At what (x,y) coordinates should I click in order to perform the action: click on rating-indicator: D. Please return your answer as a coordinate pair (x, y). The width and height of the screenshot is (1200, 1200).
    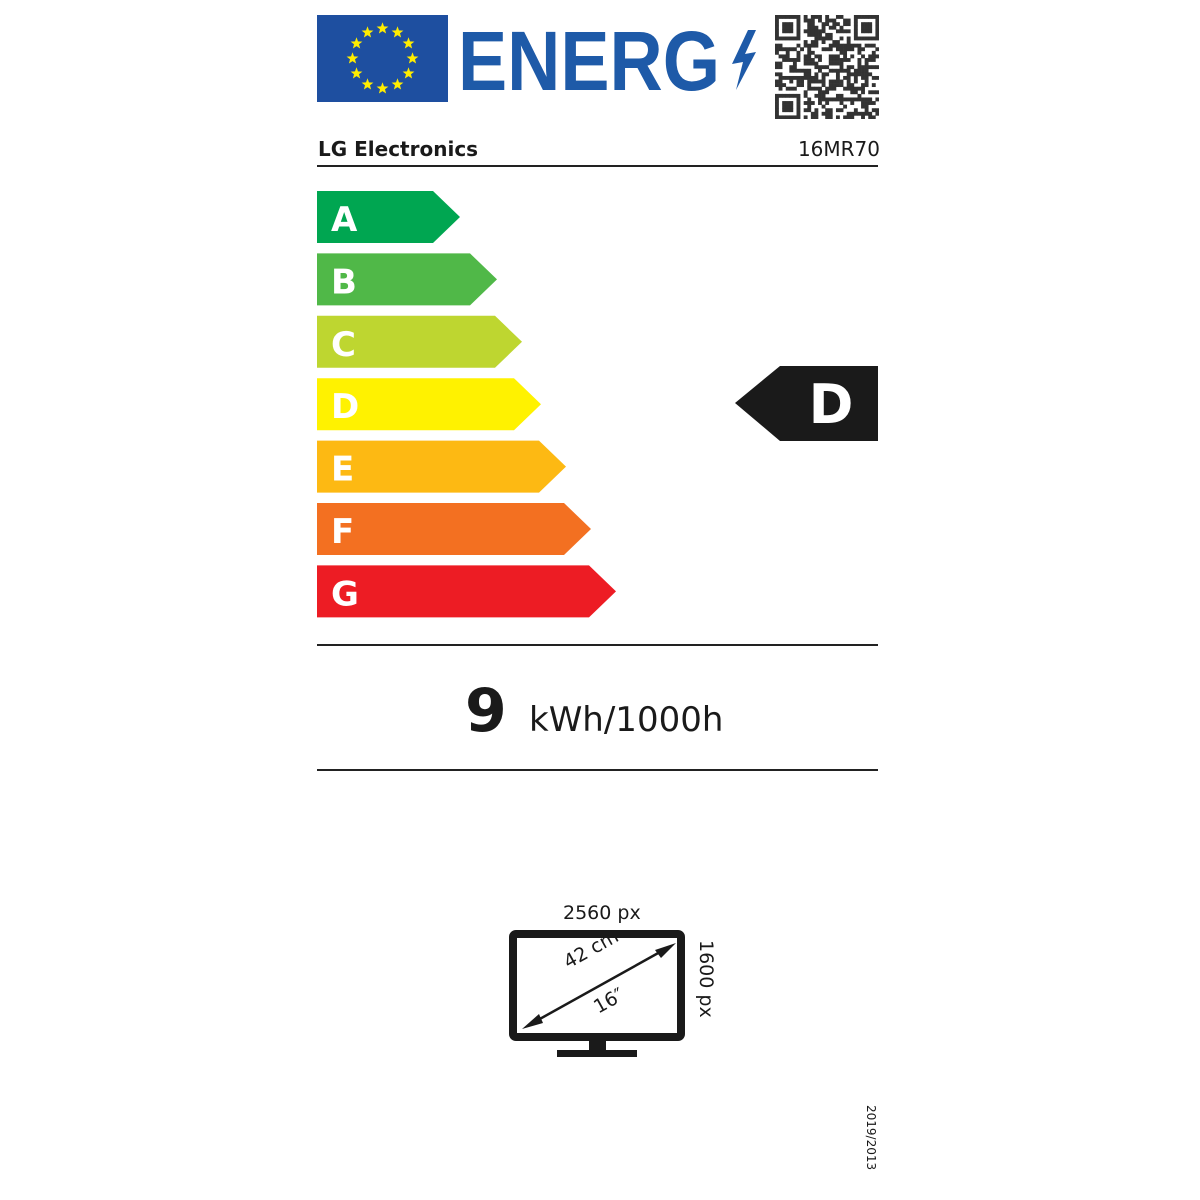
    Looking at the image, I should click on (806, 403).